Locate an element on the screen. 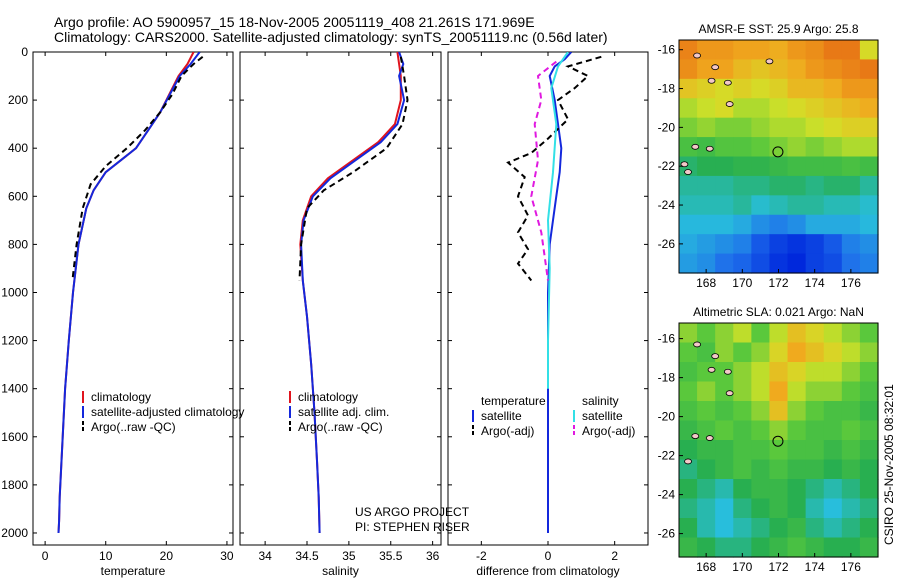 This screenshot has width=900, height=580. series-line-climatology is located at coordinates (350, 293).